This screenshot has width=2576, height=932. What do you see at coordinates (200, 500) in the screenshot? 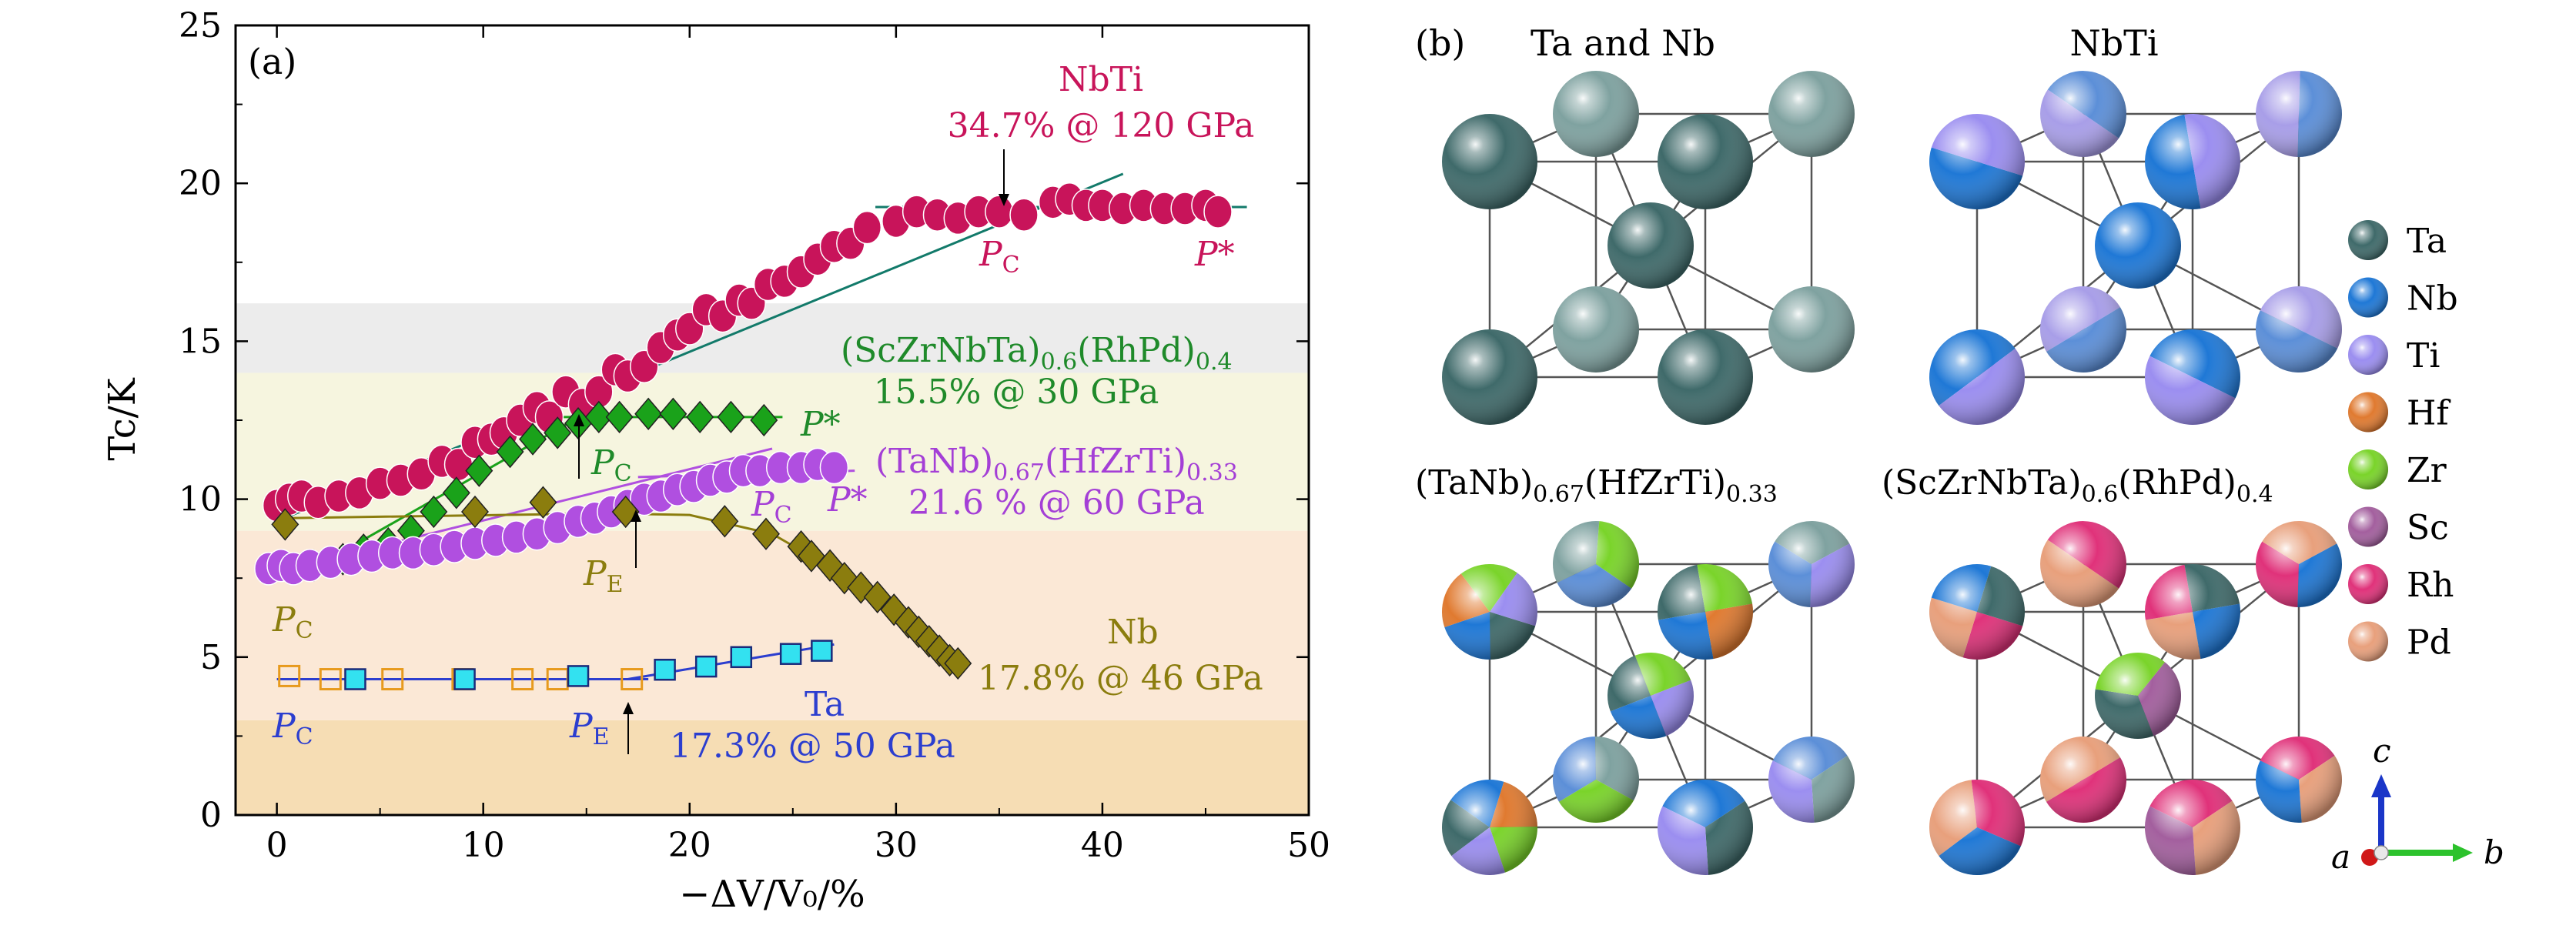
I see `y-tick-label: 10` at bounding box center [200, 500].